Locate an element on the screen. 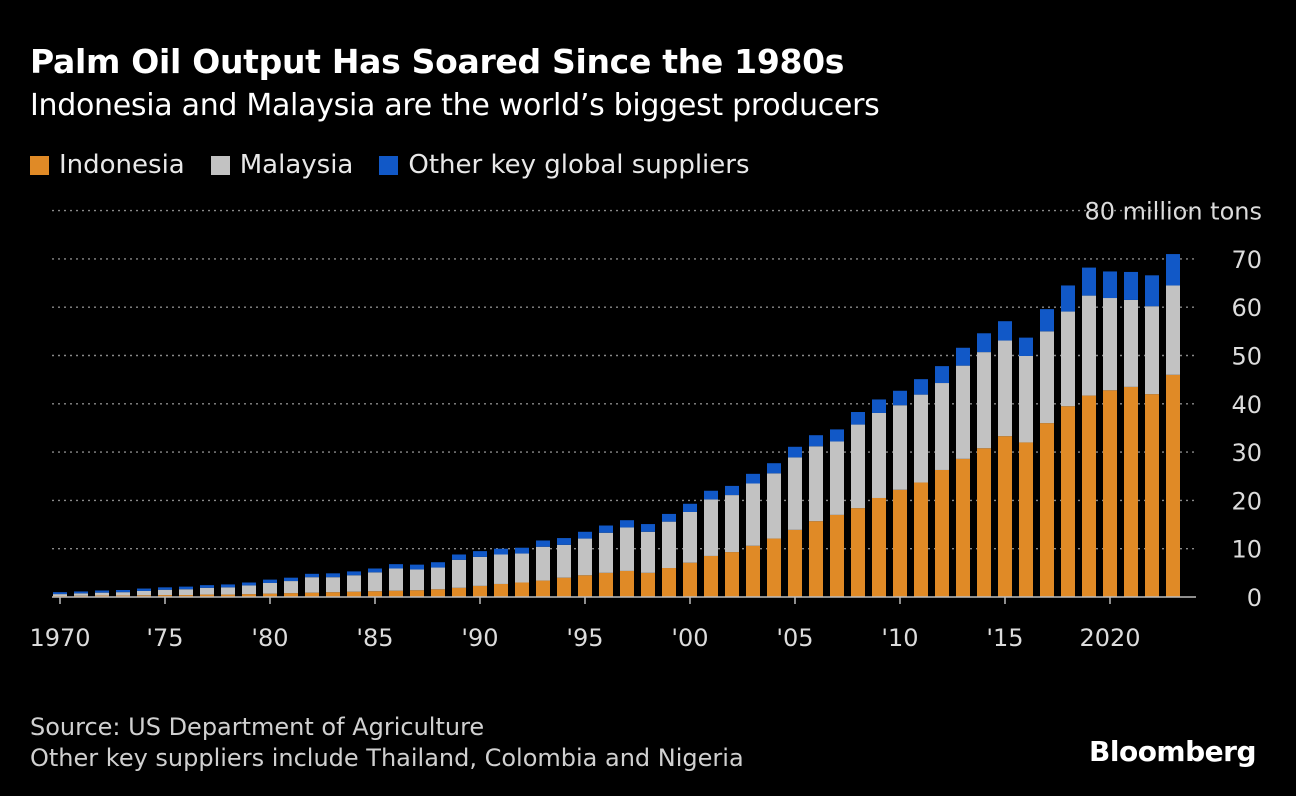 The image size is (1296, 796). legend-item-indonesia: Indonesia is located at coordinates (107, 165).